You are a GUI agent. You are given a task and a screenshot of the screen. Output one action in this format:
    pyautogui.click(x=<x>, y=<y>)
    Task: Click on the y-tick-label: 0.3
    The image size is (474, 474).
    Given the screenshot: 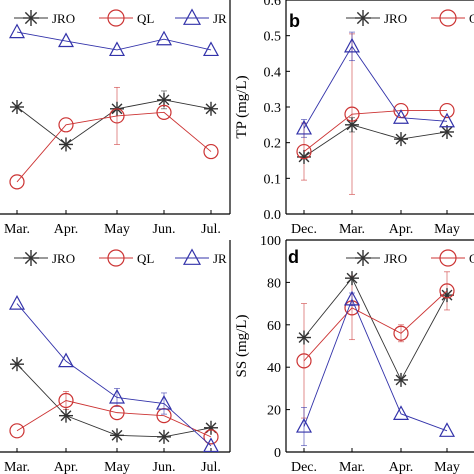 What is the action you would take?
    pyautogui.click(x=273, y=108)
    